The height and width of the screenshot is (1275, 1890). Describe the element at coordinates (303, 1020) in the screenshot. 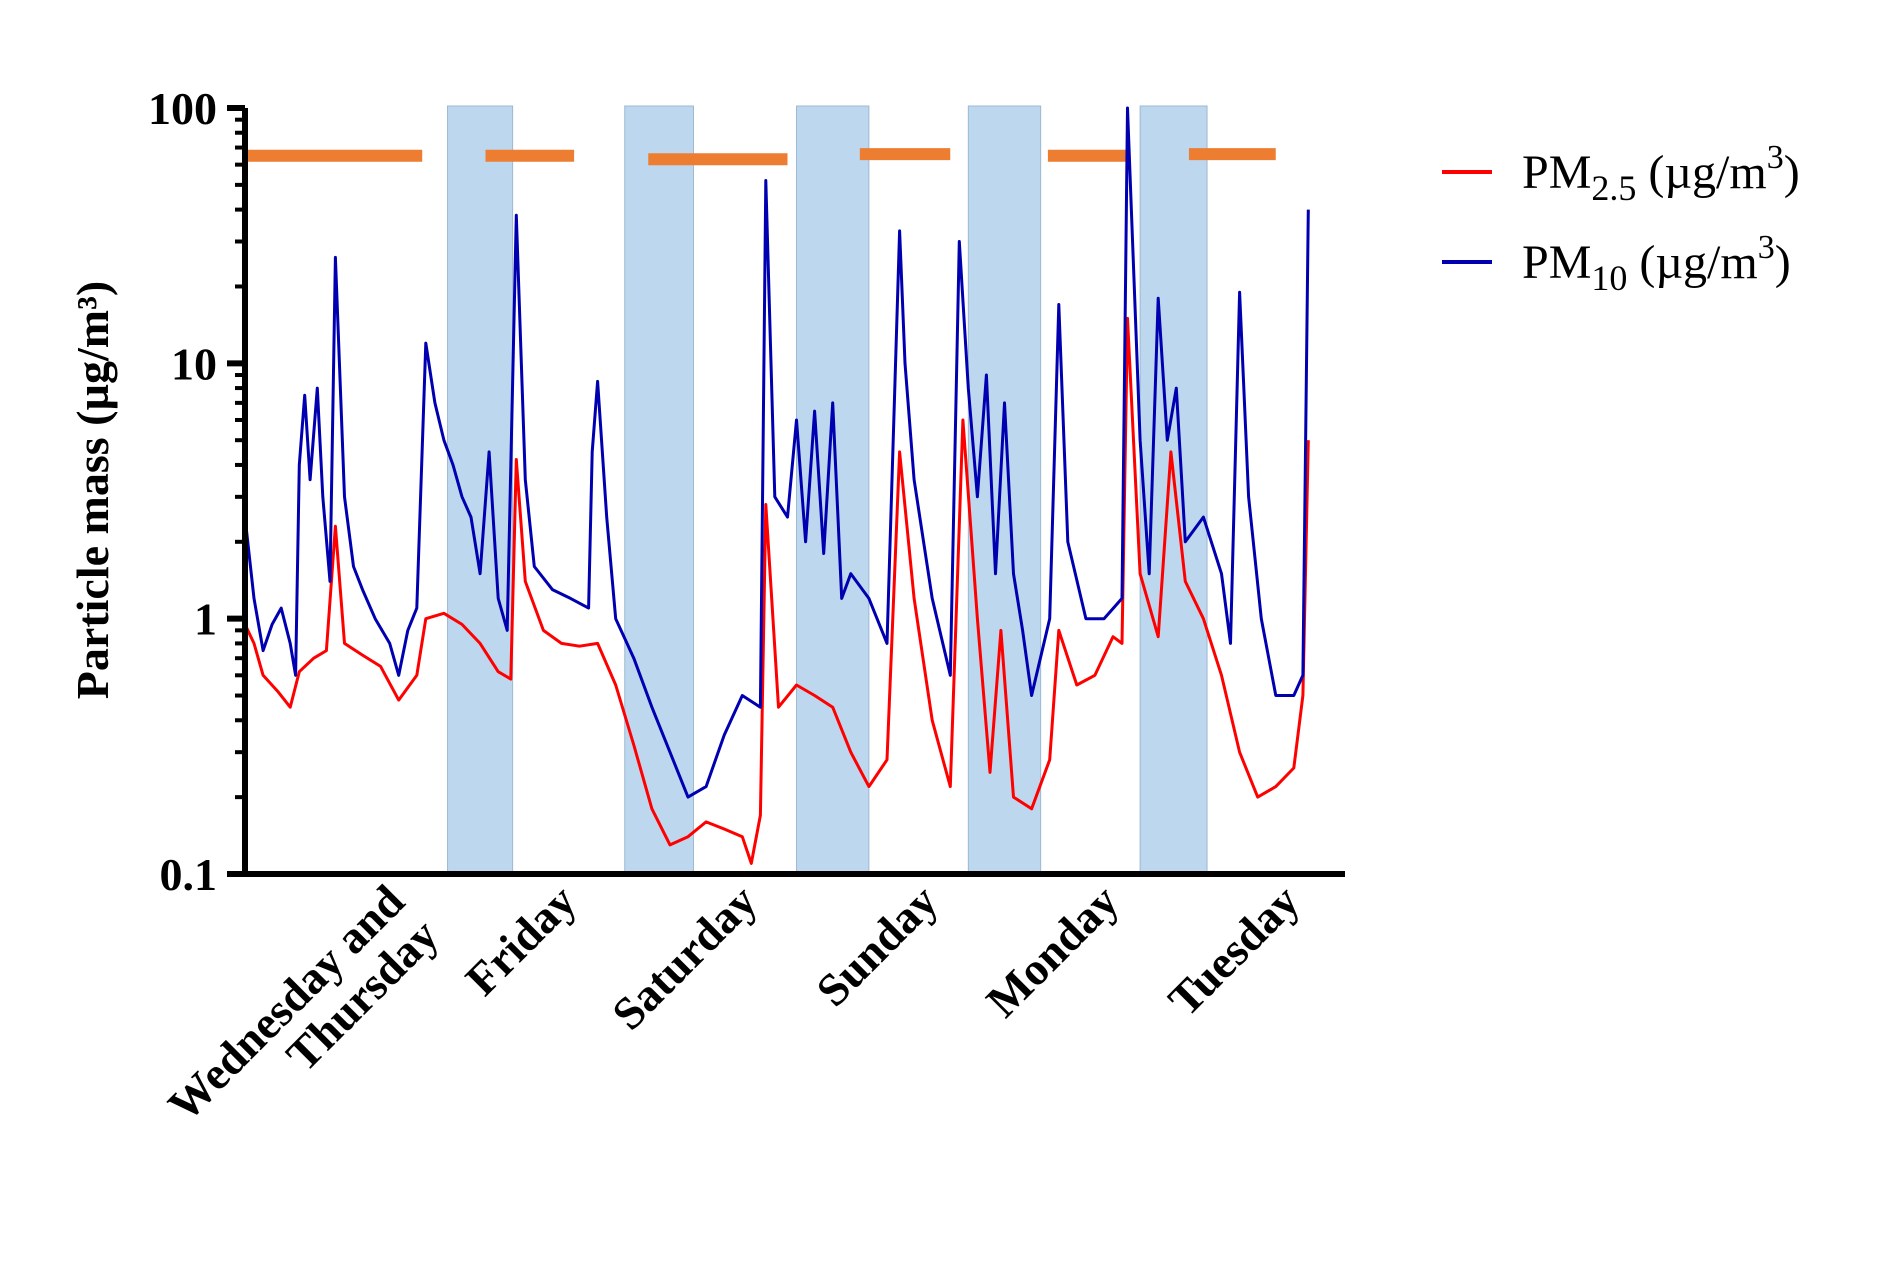

I see `x-tick-label: Wednesday andThursday` at that location.